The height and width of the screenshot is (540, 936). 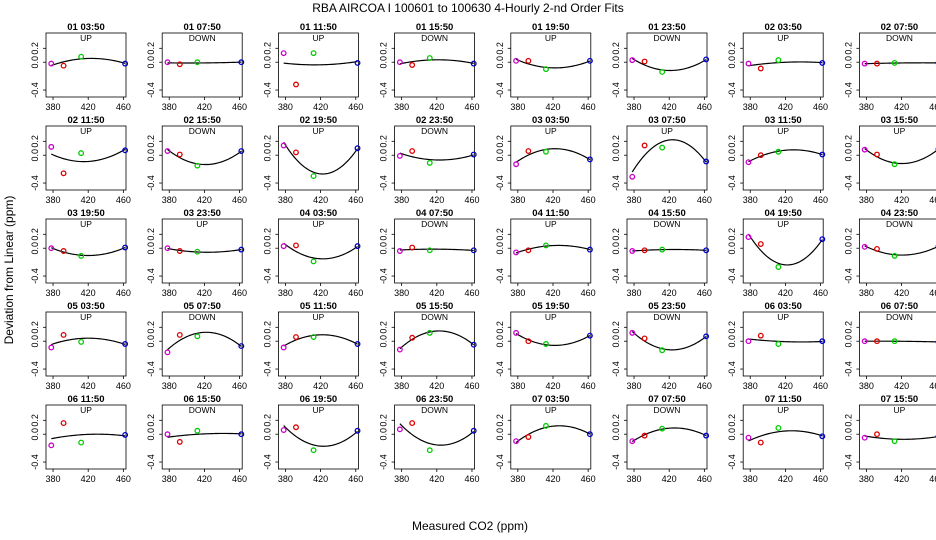 I want to click on panel-title: 05 19:50, so click(x=551, y=306).